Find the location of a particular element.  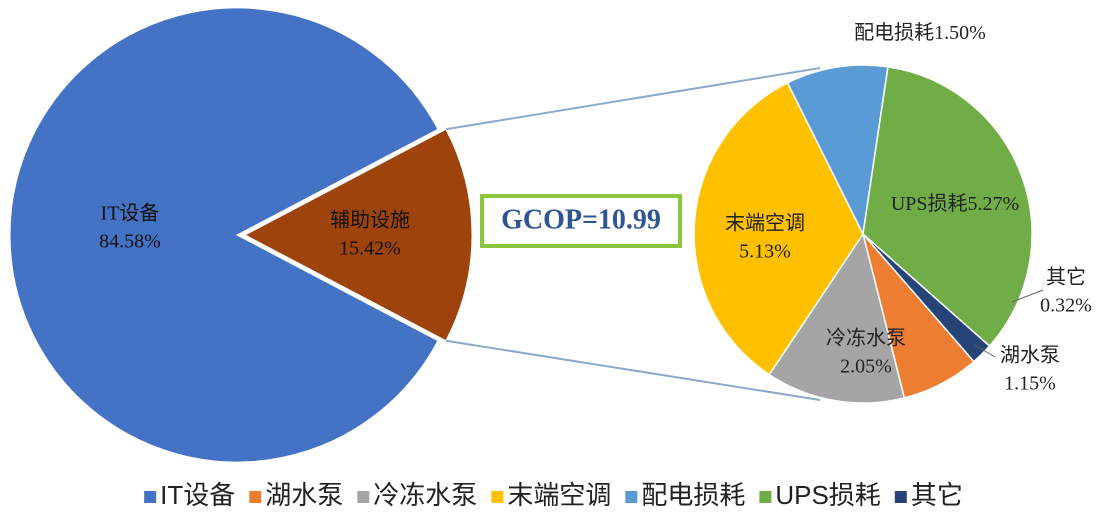

slice-value: 1.50% is located at coordinates (960, 33).